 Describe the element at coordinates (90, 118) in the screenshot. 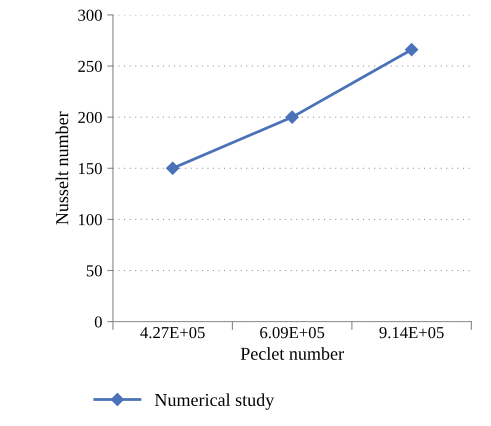

I see `y-tick-label: 200` at that location.